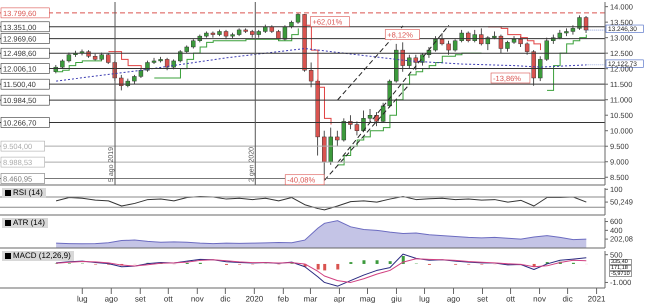 The width and height of the screenshot is (650, 305). Describe the element at coordinates (597, 299) in the screenshot. I see `x-tick-label: 2021` at that location.